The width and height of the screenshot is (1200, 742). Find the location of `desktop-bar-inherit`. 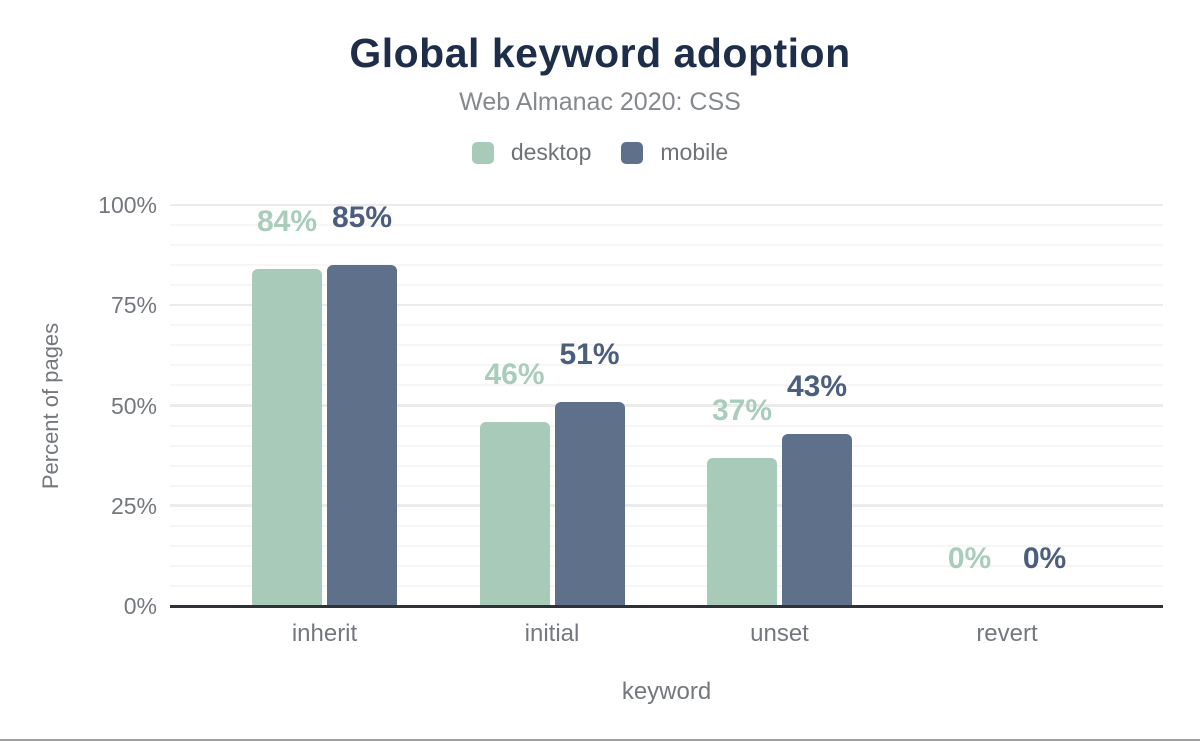

desktop-bar-inherit is located at coordinates (287, 437).